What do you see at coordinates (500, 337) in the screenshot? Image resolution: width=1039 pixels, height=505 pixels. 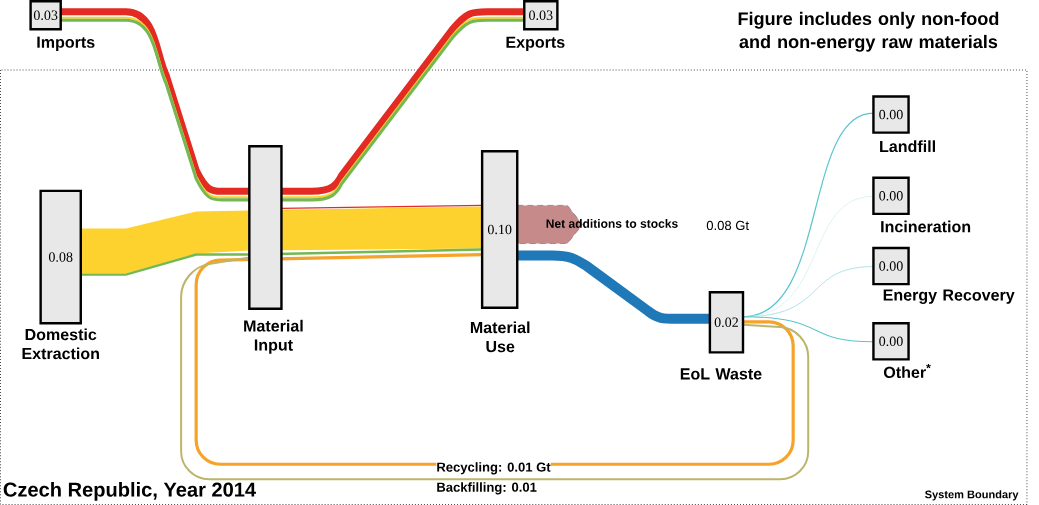 I see `category-label: Material Use` at bounding box center [500, 337].